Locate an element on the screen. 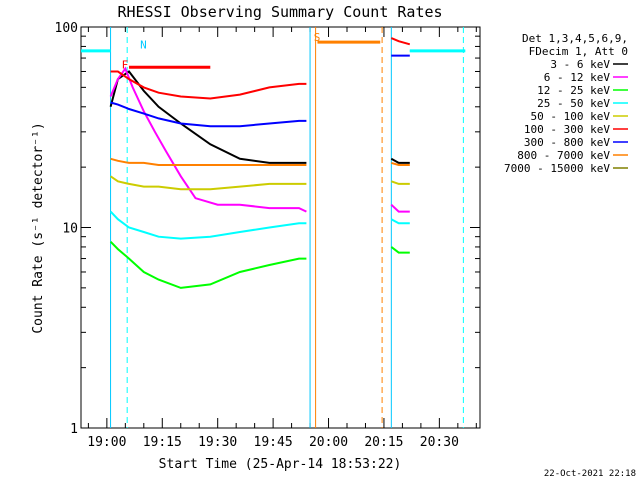 The height and width of the screenshot is (480, 640). timestamp: 22-Oct-2021 22:18 is located at coordinates (590, 474).